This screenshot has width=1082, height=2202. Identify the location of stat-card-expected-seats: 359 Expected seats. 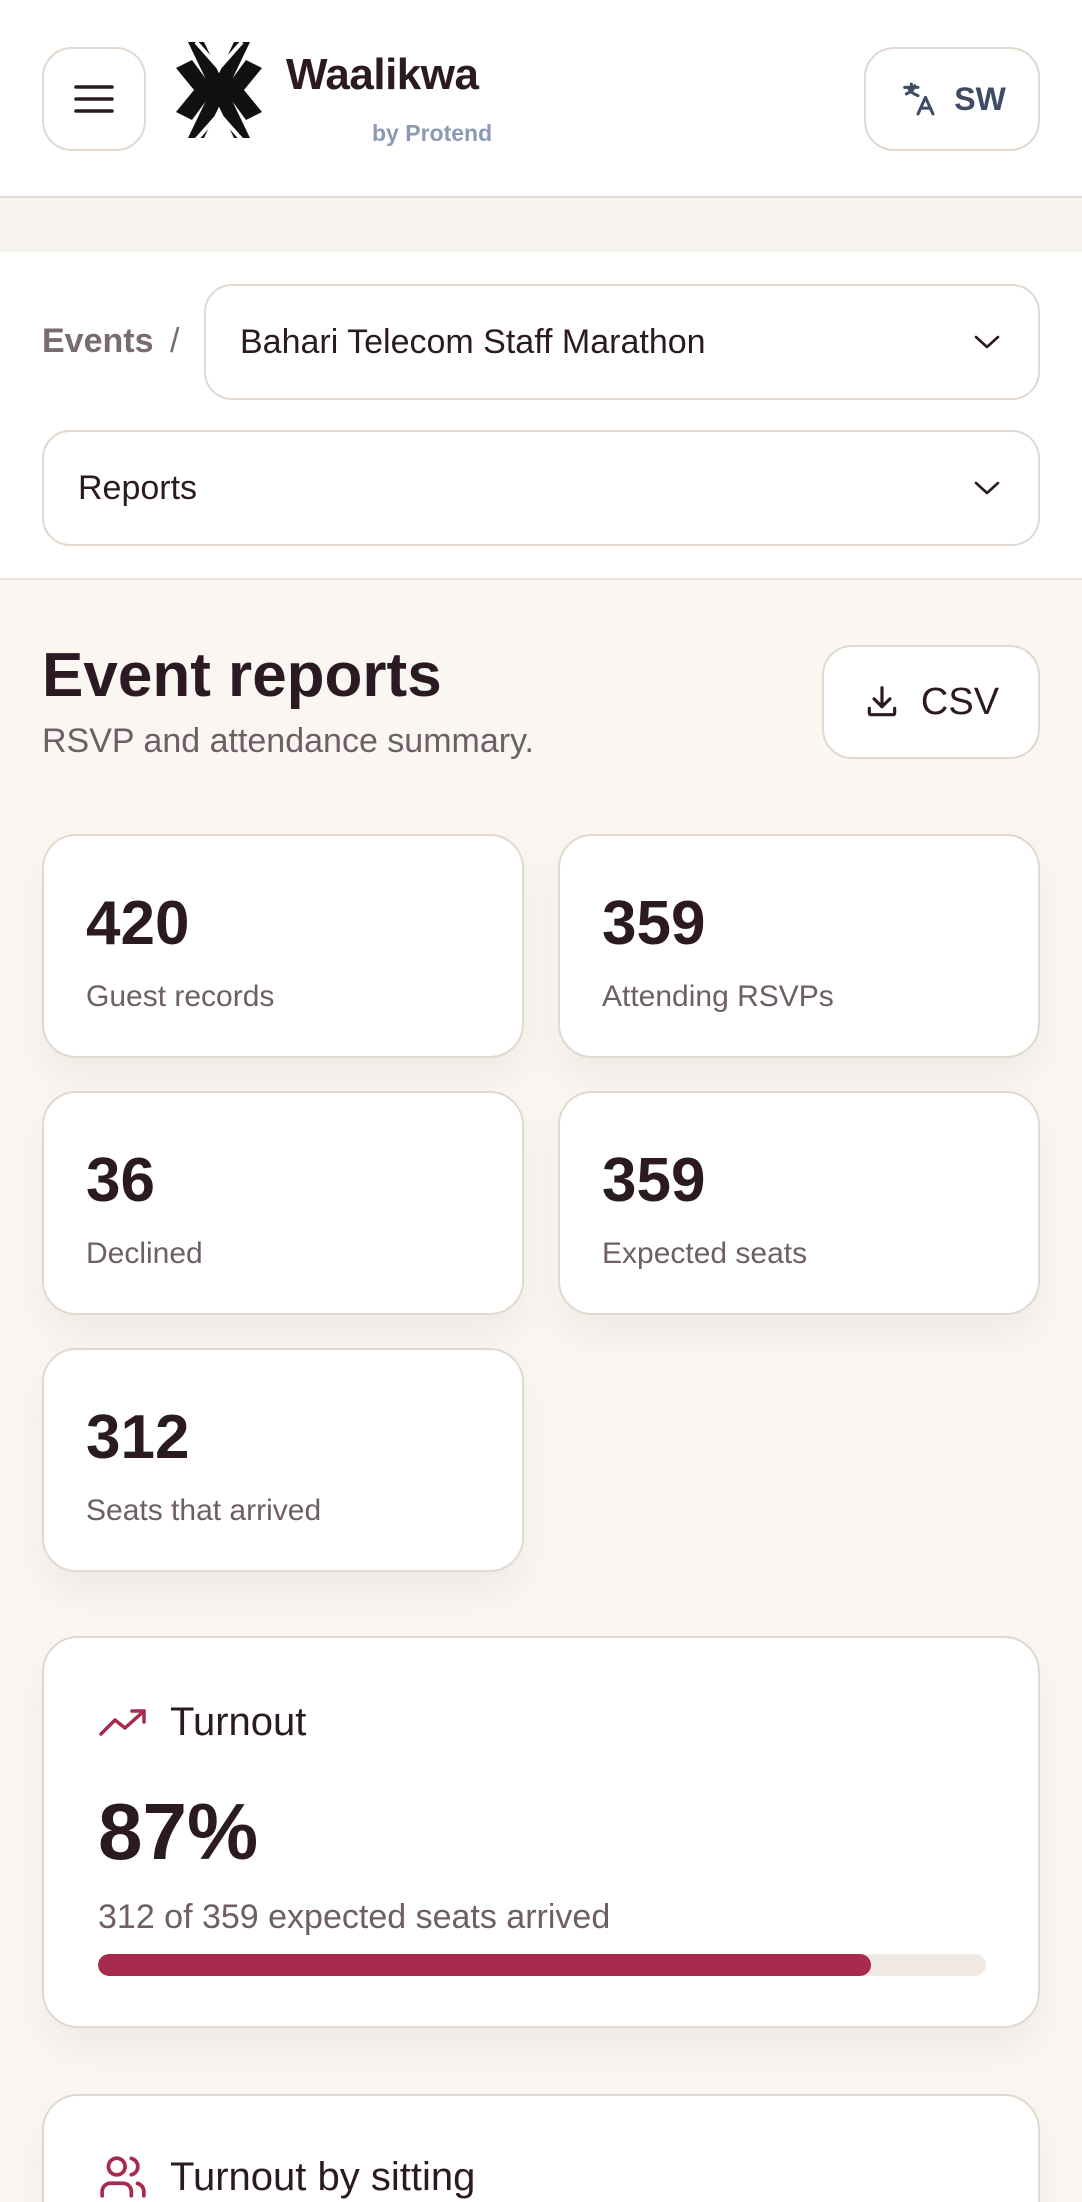
(799, 1203).